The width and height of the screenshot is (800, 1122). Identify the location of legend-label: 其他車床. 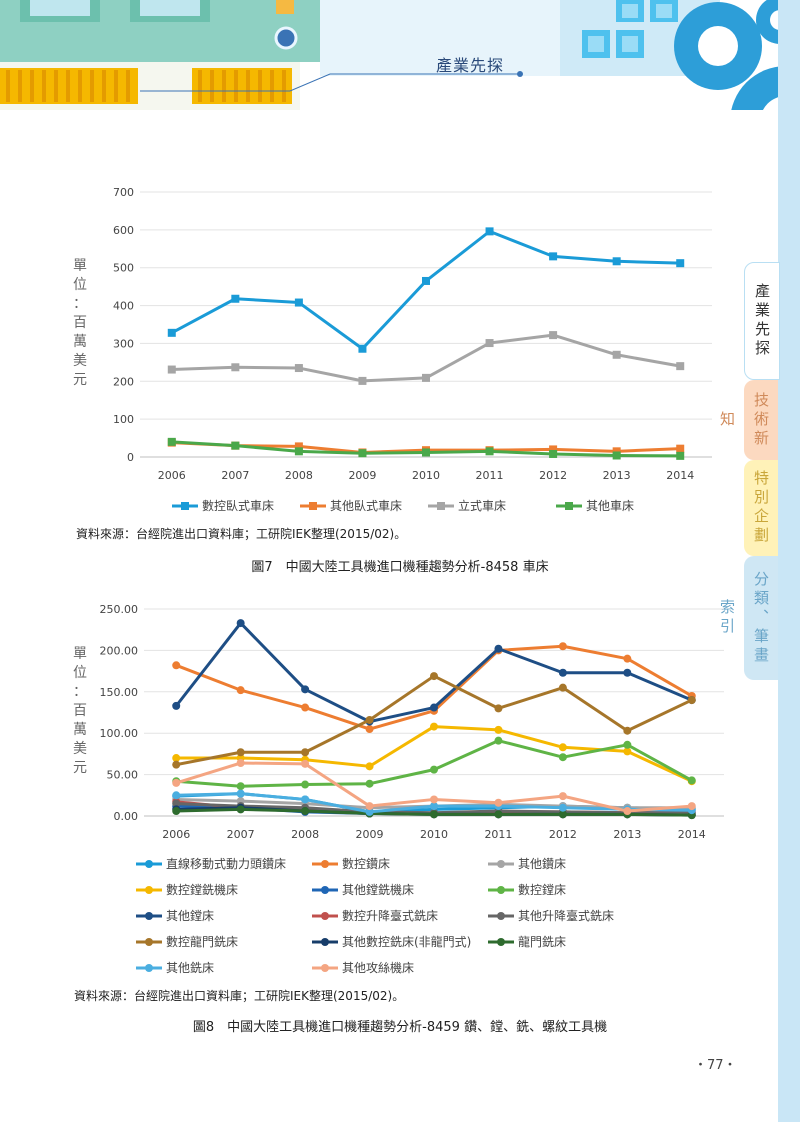
(610, 506).